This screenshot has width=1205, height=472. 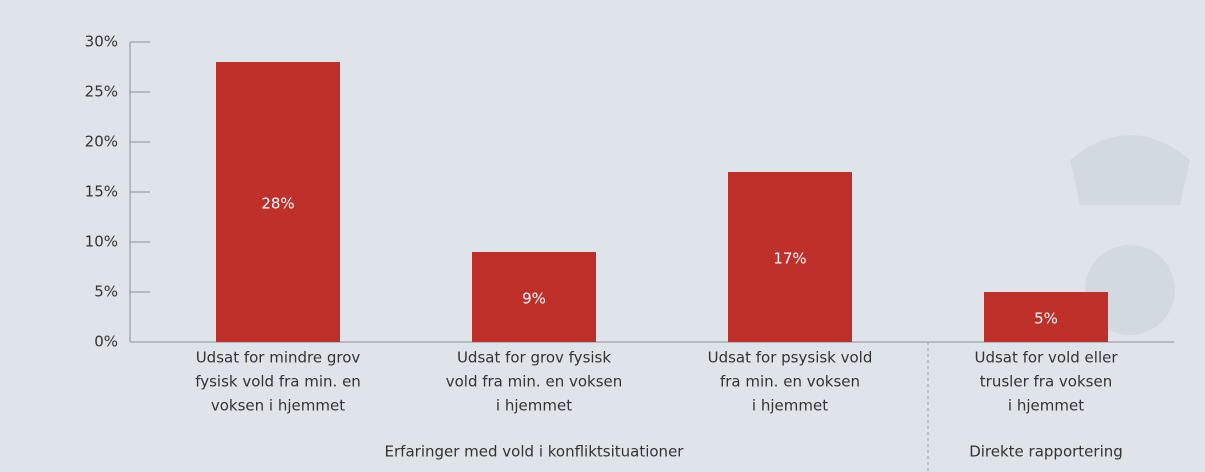 I want to click on x-tick-label: fysisk vold fra min. en, so click(x=278, y=382).